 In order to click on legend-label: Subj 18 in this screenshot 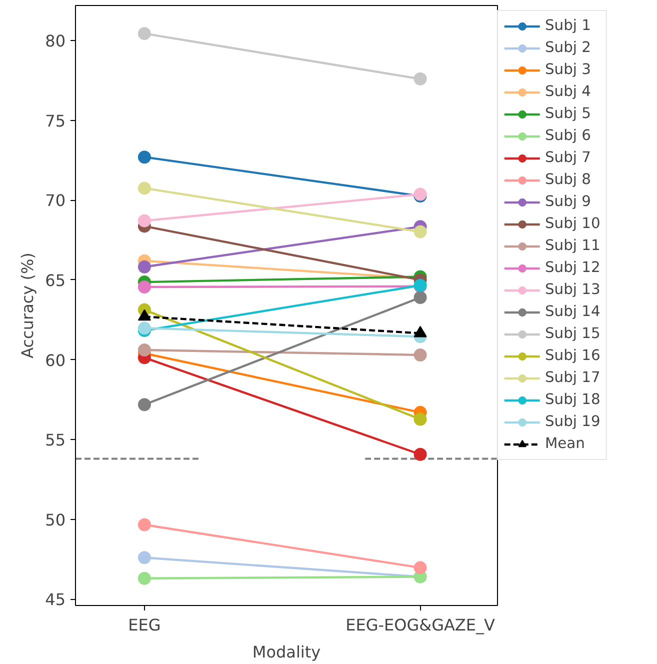, I will do `click(572, 399)`.